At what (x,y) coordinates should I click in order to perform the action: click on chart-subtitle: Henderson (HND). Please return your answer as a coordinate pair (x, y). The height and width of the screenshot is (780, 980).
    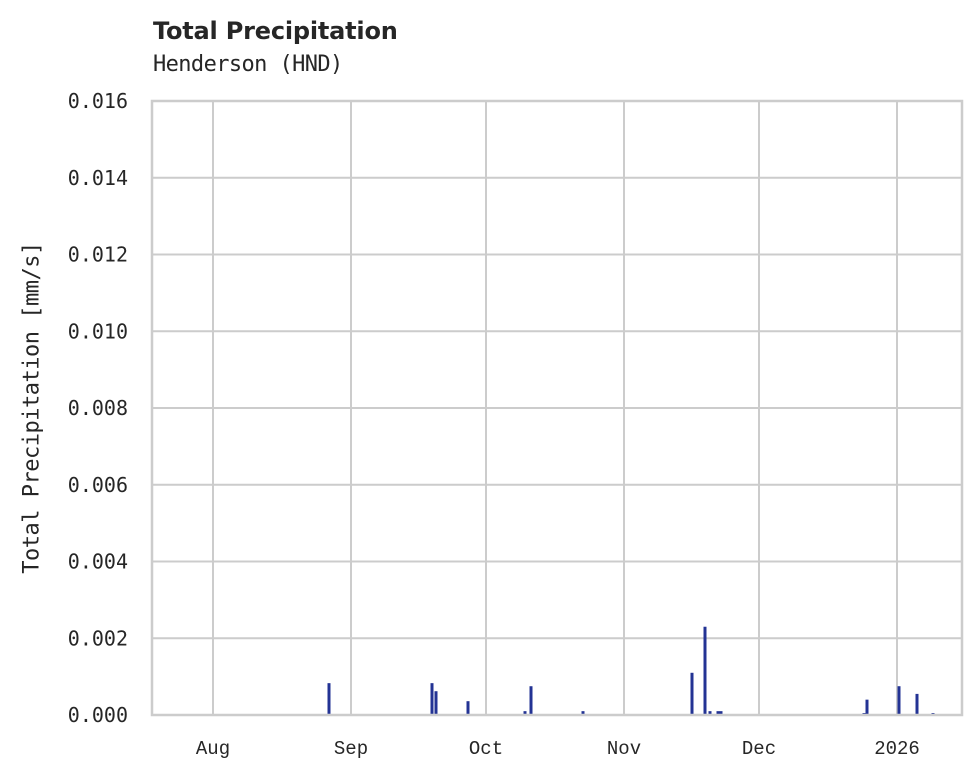
    Looking at the image, I should click on (248, 64).